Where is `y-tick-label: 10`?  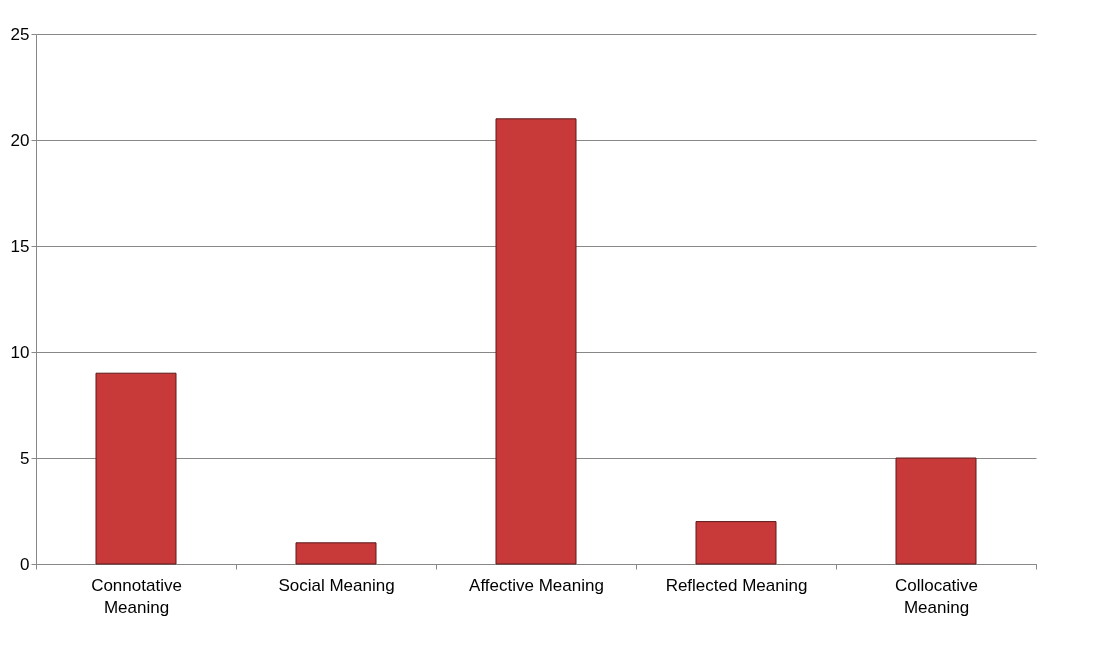 y-tick-label: 10 is located at coordinates (20, 352).